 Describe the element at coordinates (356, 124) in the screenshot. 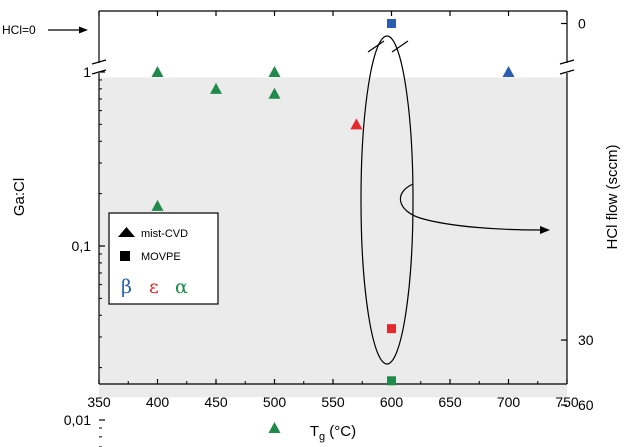

I see `triangle-point-epsilon` at that location.